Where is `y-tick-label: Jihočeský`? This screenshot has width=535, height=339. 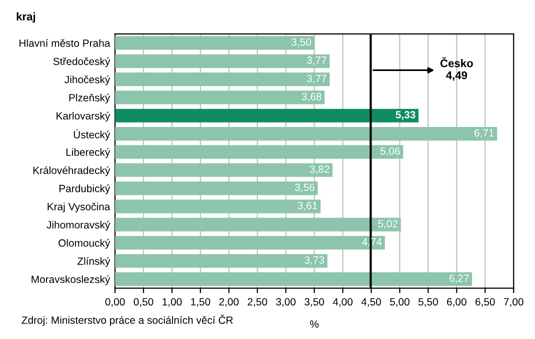
y-tick-label: Jihočeský is located at coordinates (87, 80).